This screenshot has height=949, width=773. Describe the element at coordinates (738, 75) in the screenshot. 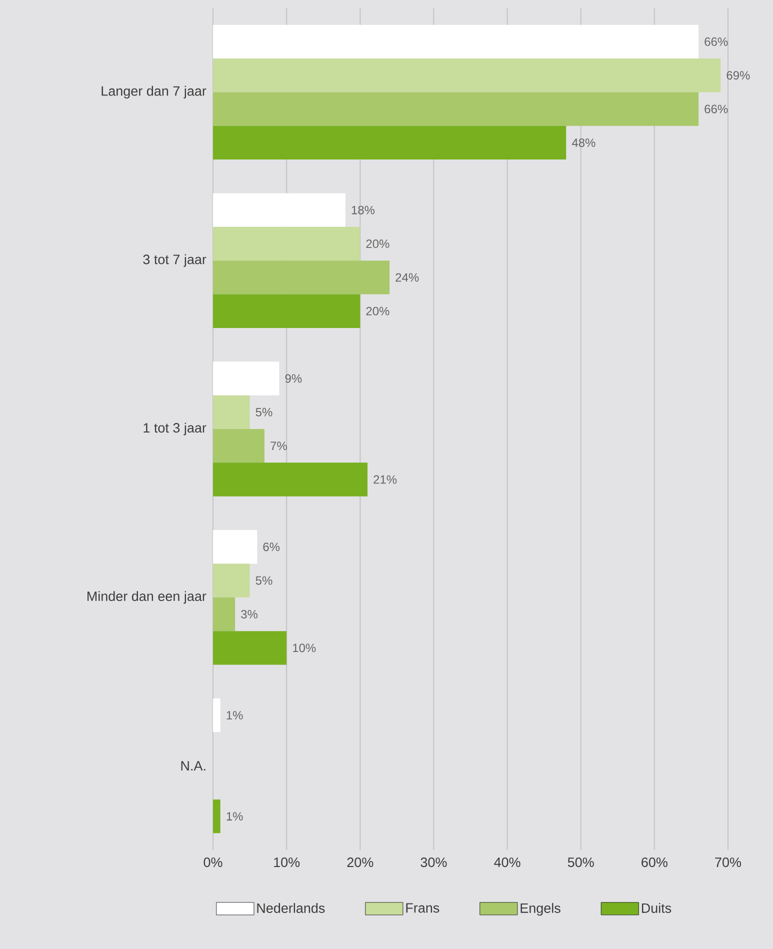

I see `data-label: 69%` at that location.